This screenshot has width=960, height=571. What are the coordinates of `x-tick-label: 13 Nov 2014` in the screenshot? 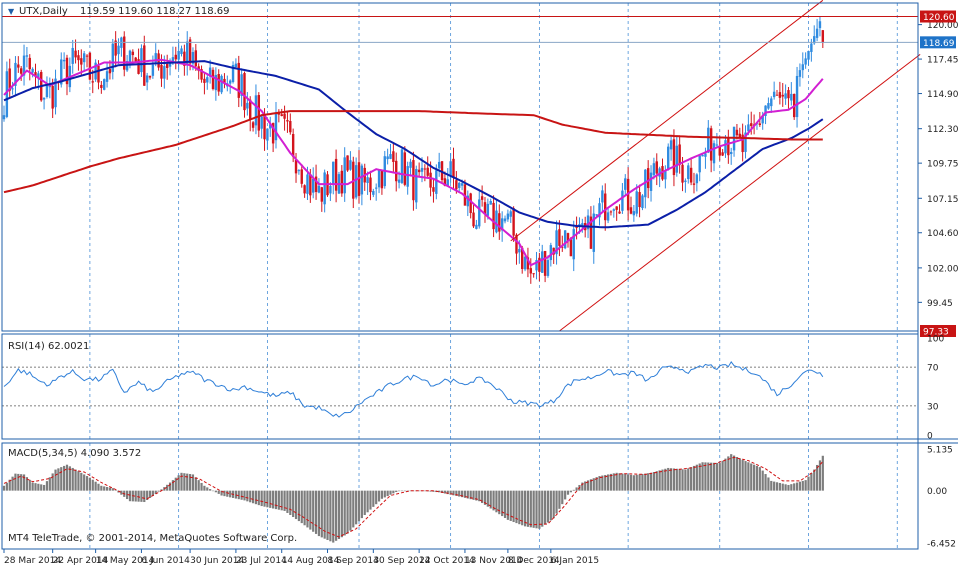 It's located at (494, 561).